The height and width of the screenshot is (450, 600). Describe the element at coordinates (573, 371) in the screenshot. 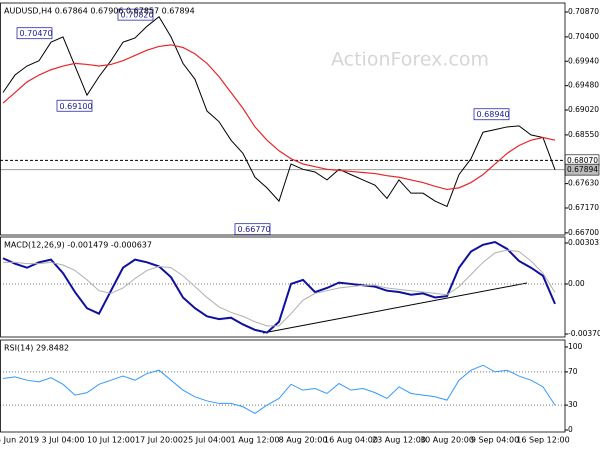

I see `y-tick-label: 70` at that location.